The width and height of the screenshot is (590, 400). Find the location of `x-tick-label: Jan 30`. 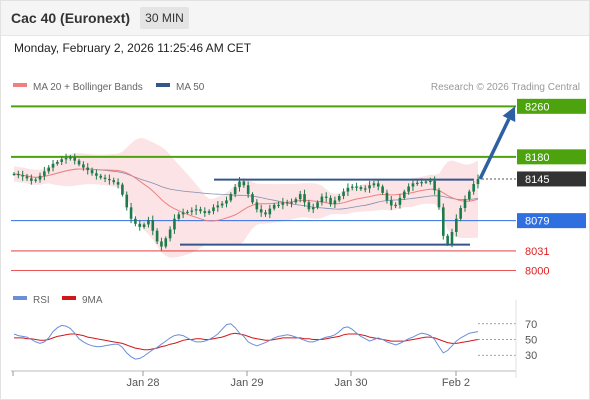

x-tick-label: Jan 30 is located at coordinates (350, 383).